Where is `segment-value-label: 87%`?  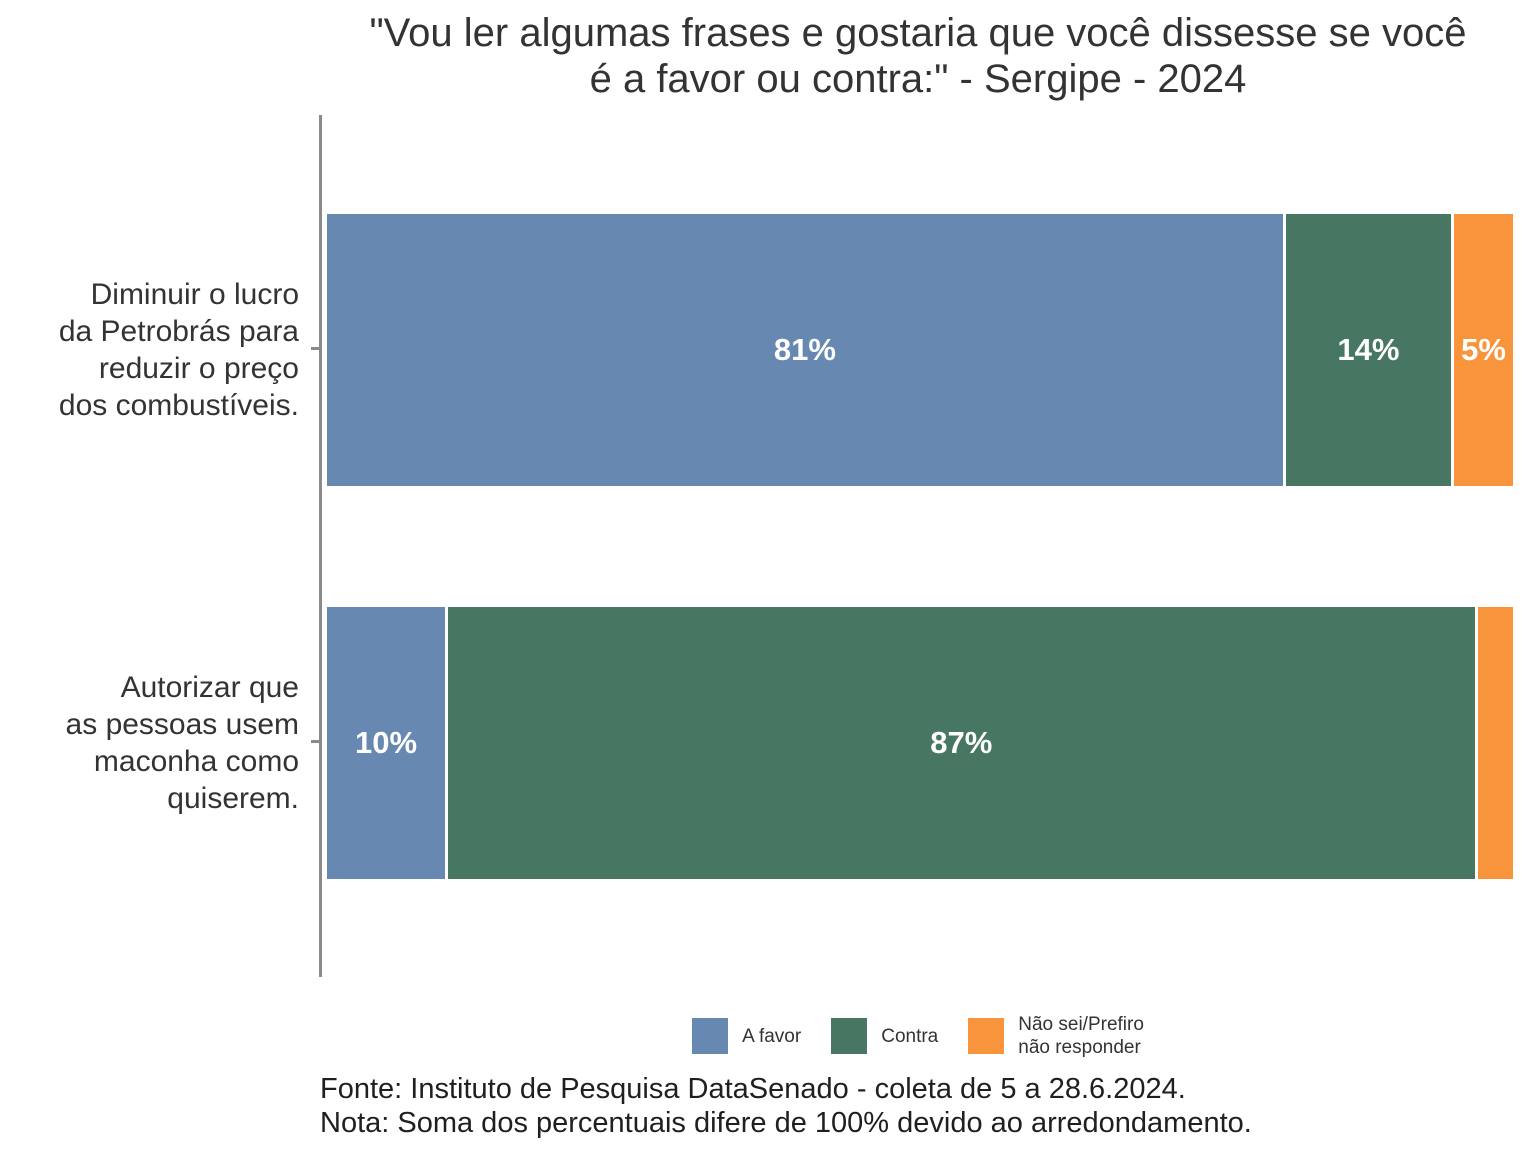
segment-value-label: 87% is located at coordinates (961, 742).